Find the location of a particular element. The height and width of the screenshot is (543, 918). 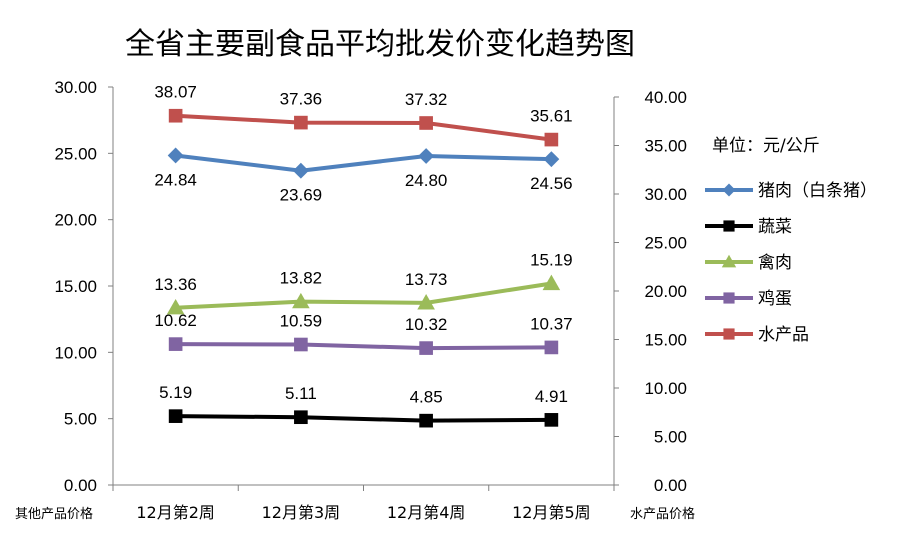

data-label: 24.84 is located at coordinates (175, 179).